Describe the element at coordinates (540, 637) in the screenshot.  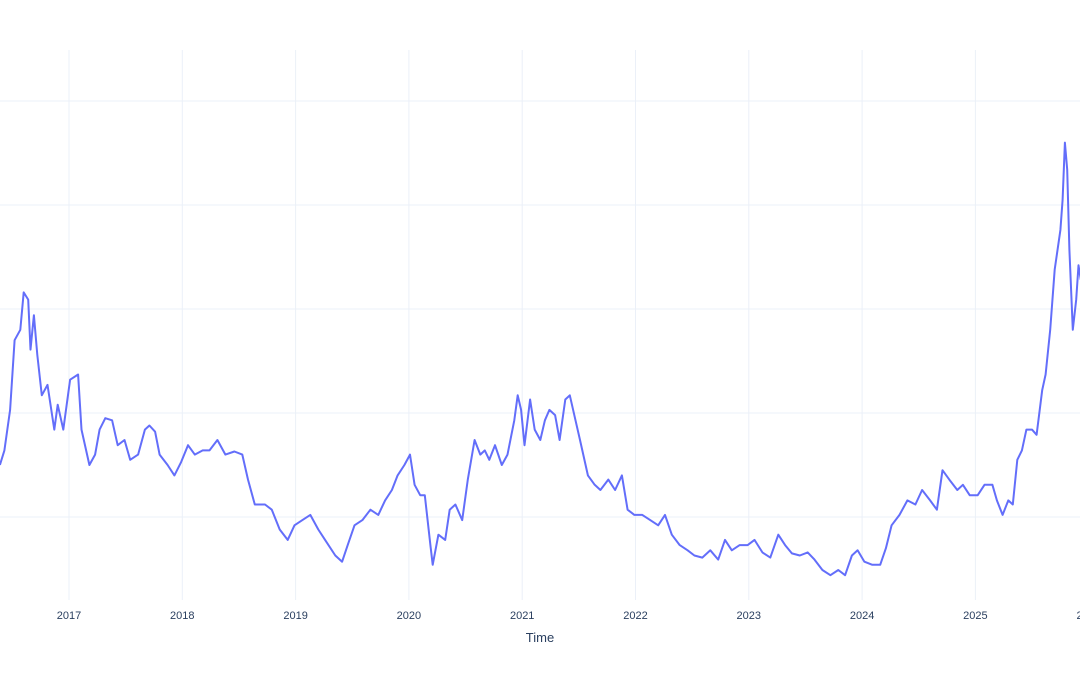
I see `x-axis-title: Time` at that location.